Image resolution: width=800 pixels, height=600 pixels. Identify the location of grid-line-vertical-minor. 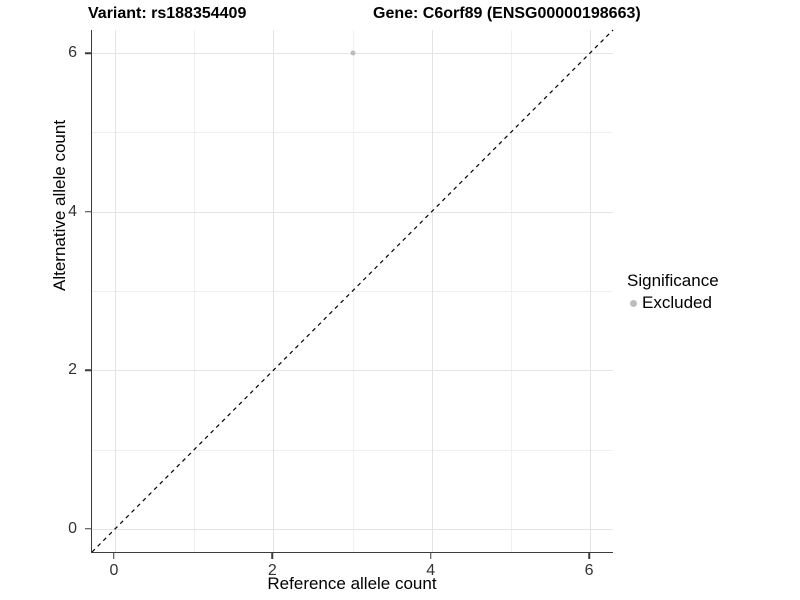
(511, 291).